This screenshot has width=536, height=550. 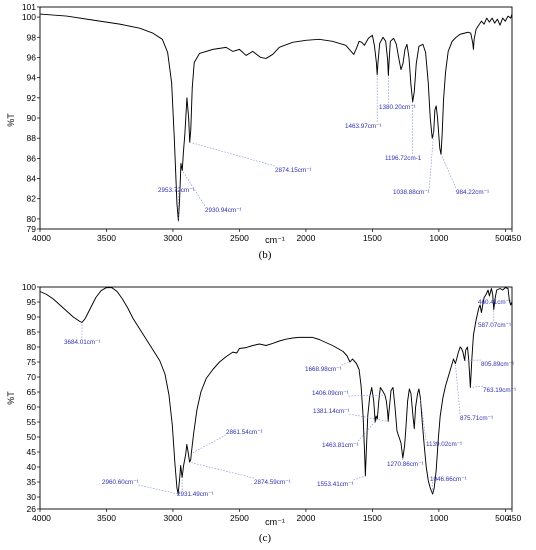 What do you see at coordinates (244, 432) in the screenshot?
I see `peak-label: 2861.54cm⁻¹` at bounding box center [244, 432].